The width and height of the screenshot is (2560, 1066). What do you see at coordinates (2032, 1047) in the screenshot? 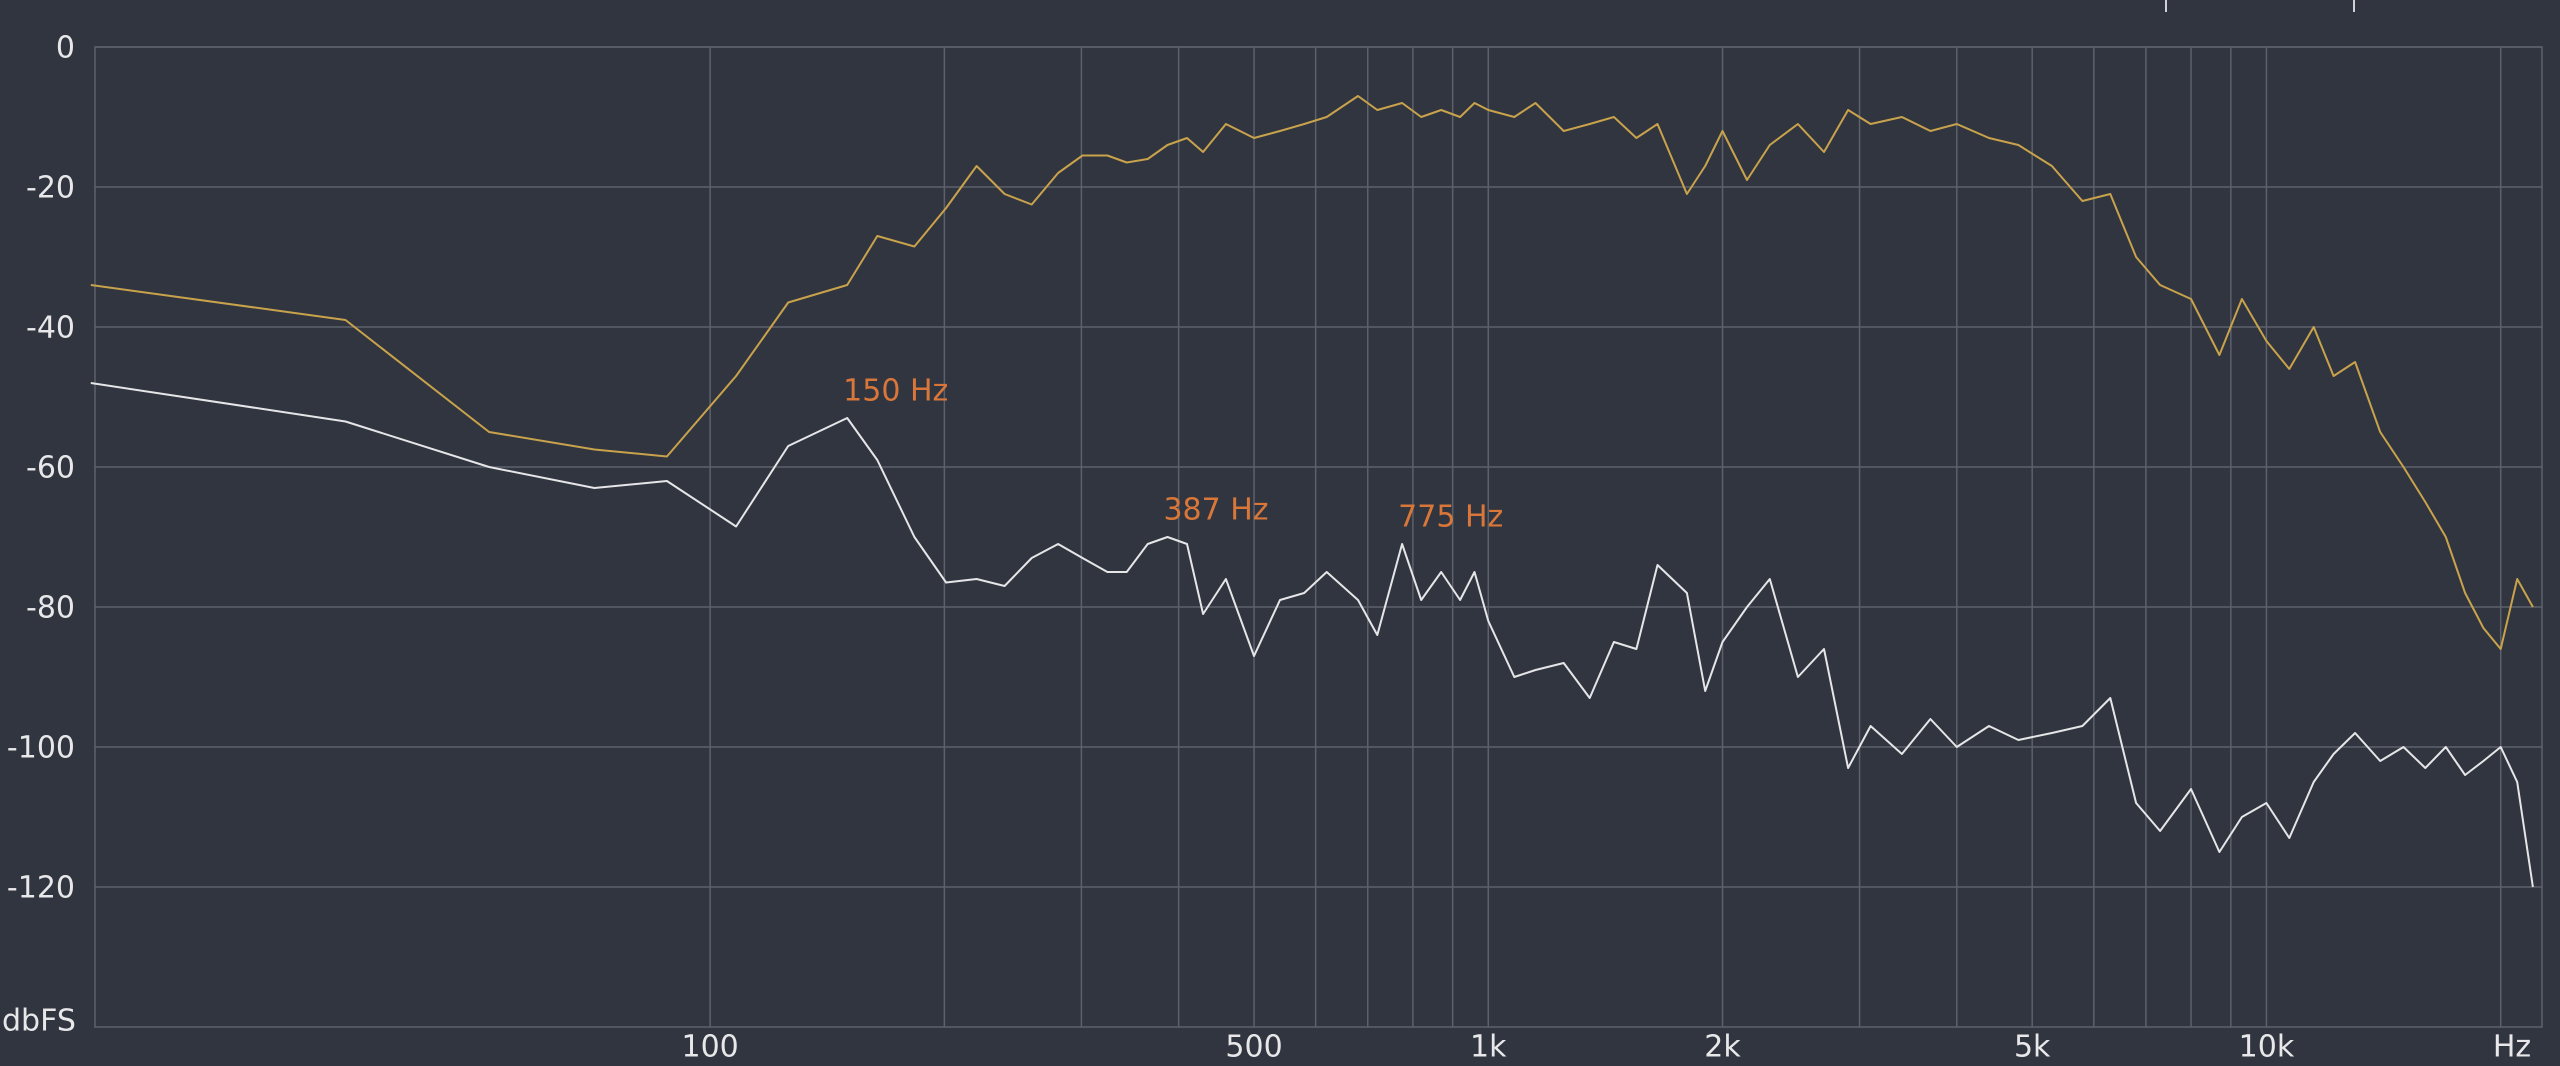
I see `x-tick-label: 5k` at bounding box center [2032, 1047].